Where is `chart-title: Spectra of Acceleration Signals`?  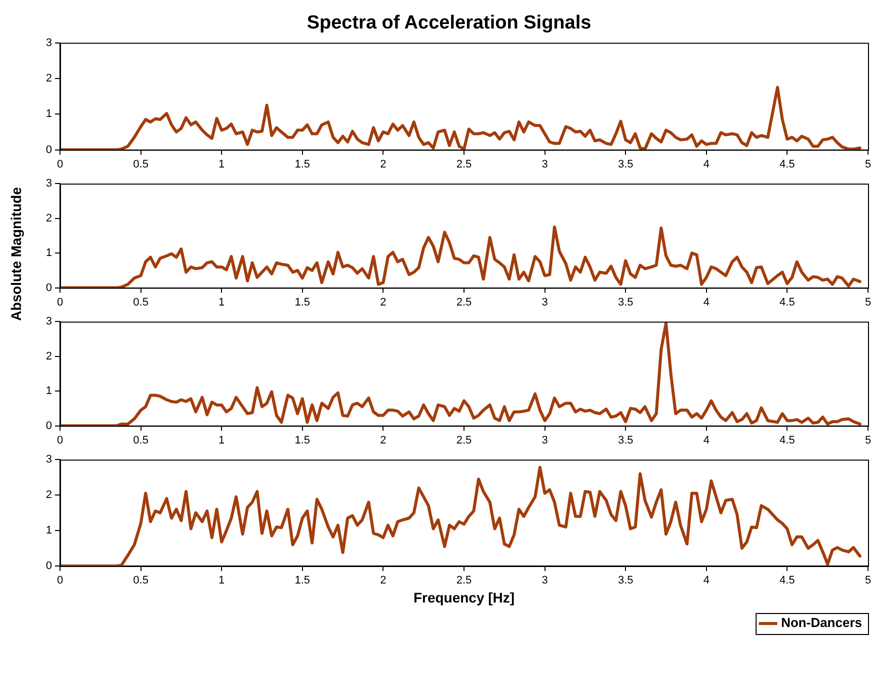
chart-title: Spectra of Acceleration Signals is located at coordinates (449, 23).